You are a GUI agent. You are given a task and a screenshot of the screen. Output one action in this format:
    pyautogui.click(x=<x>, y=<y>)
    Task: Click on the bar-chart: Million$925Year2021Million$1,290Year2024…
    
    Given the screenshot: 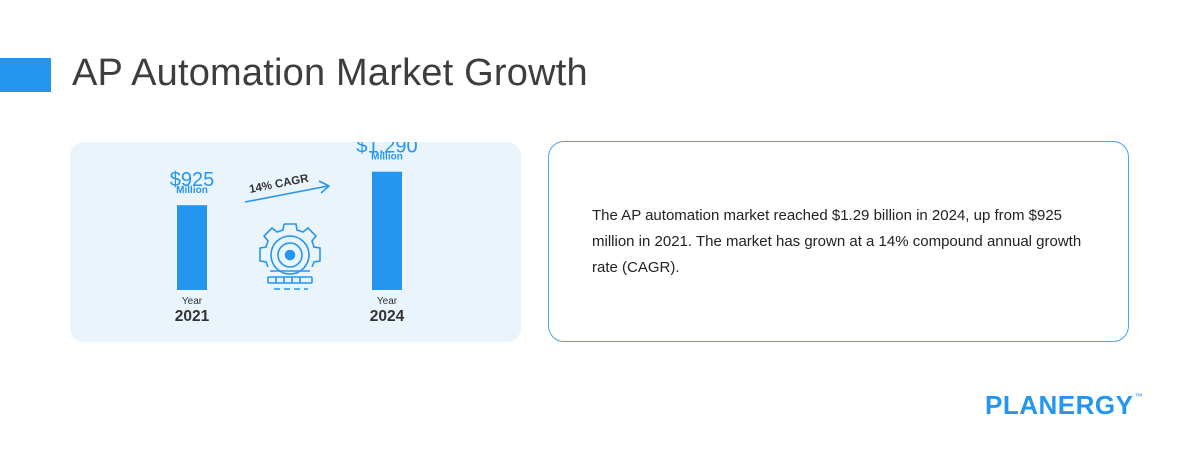 What is the action you would take?
    pyautogui.click(x=294, y=233)
    